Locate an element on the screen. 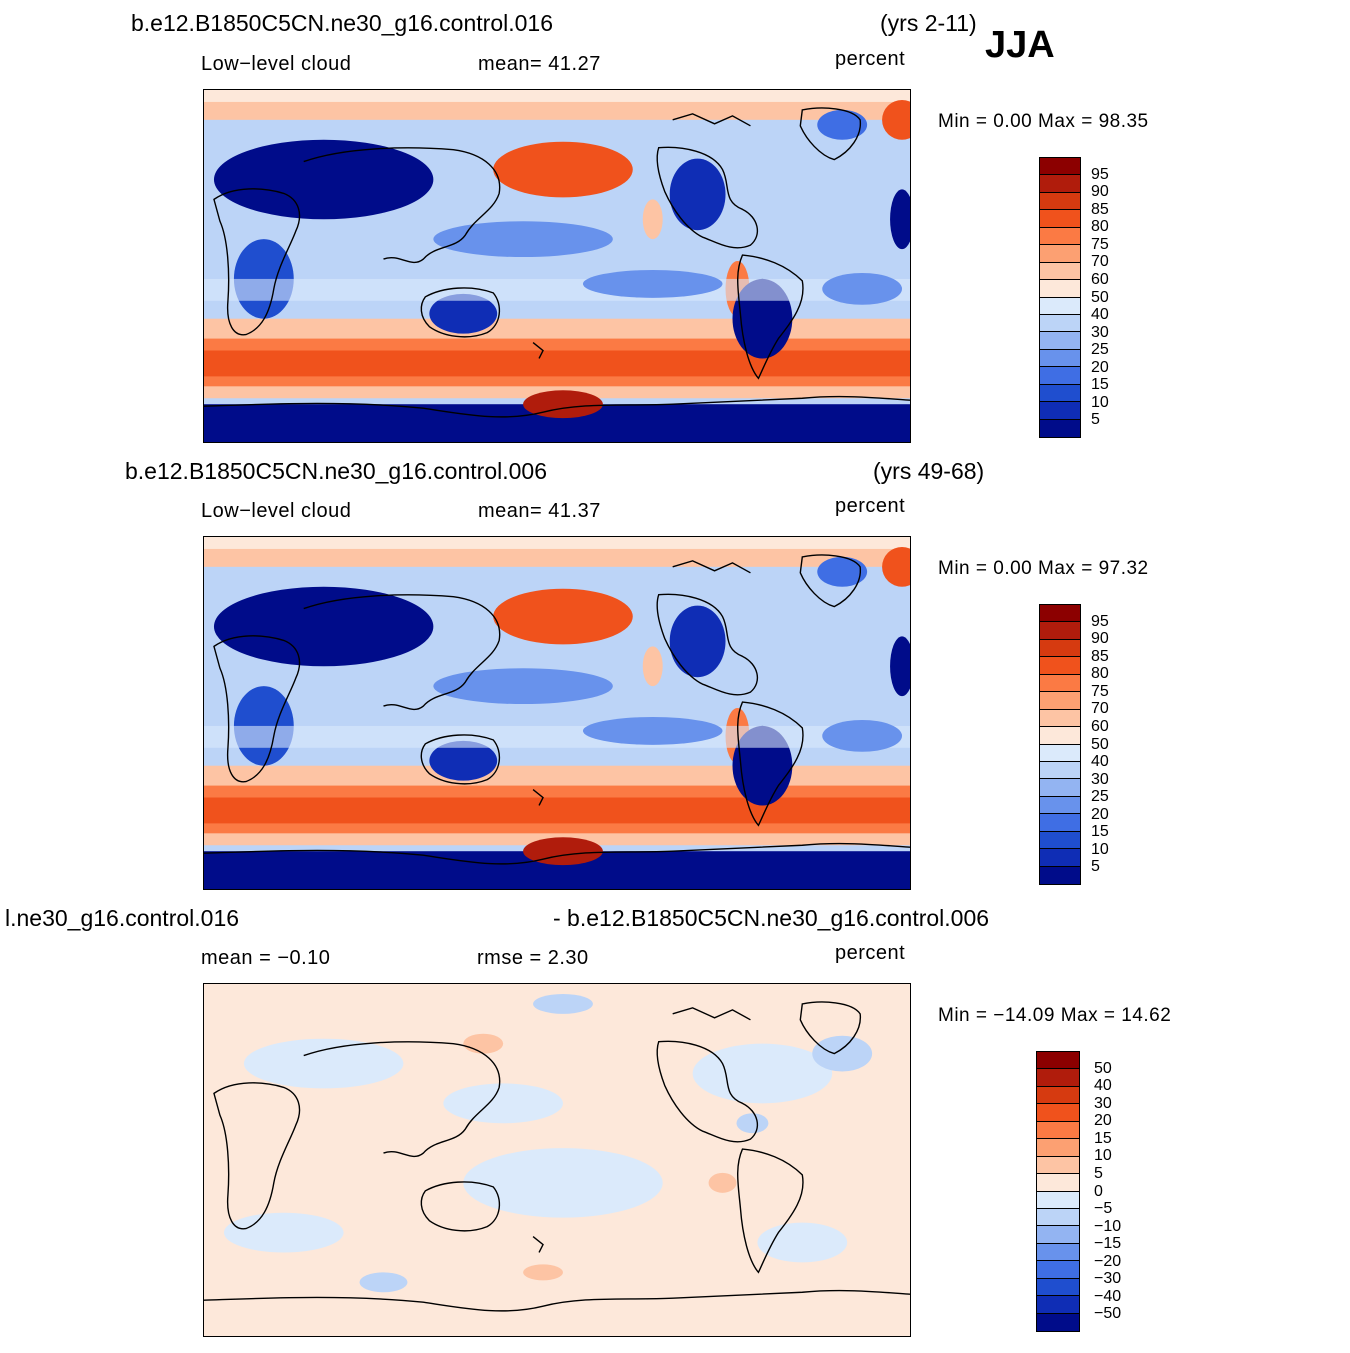 This screenshot has height=1353, width=1350. panel2-minmax: Min = 0.00 Max = 97.32 is located at coordinates (1043, 568).